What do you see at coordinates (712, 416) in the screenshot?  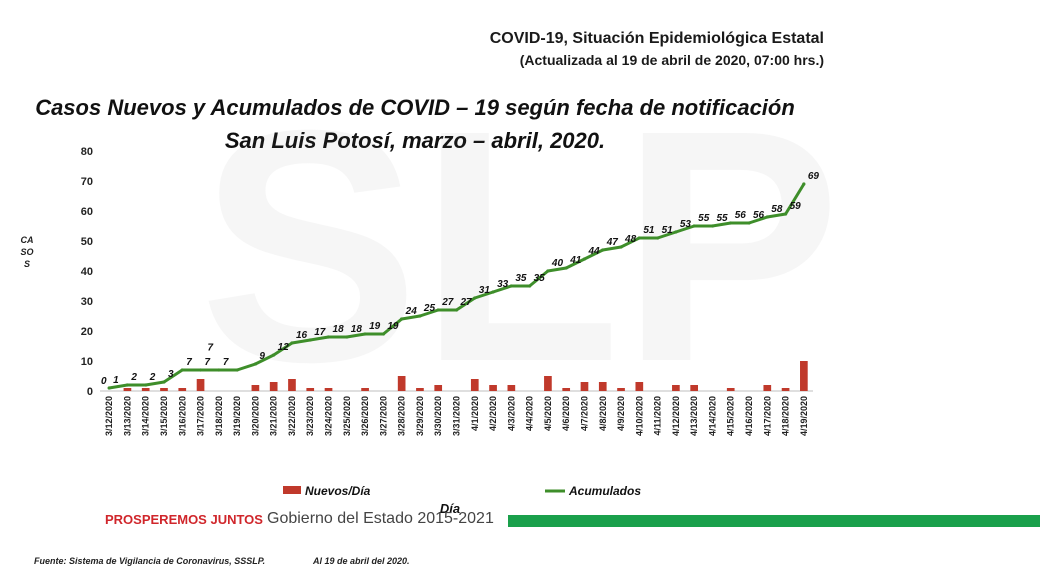 I see `x-tick-label: 4/14/2020` at bounding box center [712, 416].